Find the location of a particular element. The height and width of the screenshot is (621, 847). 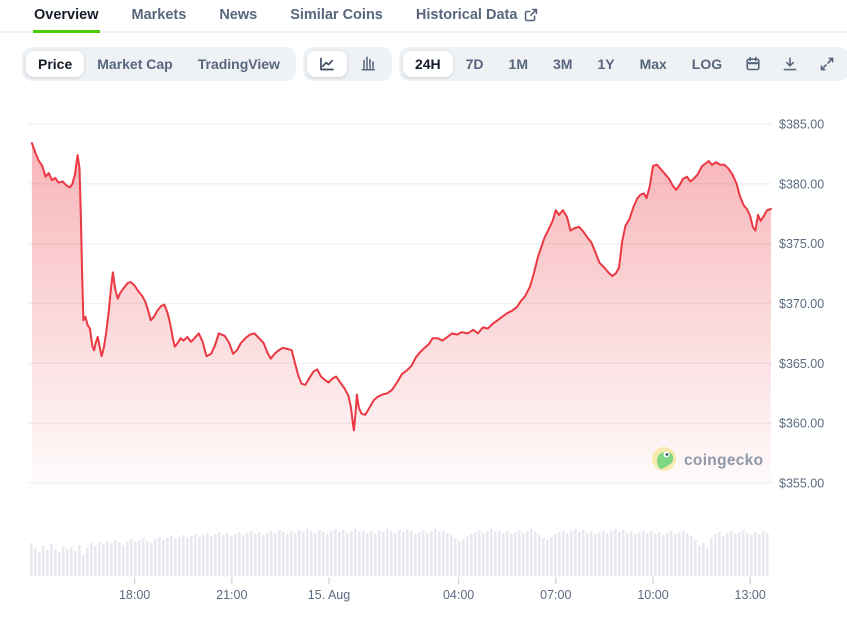

candlestick-chart-icon is located at coordinates (368, 64).